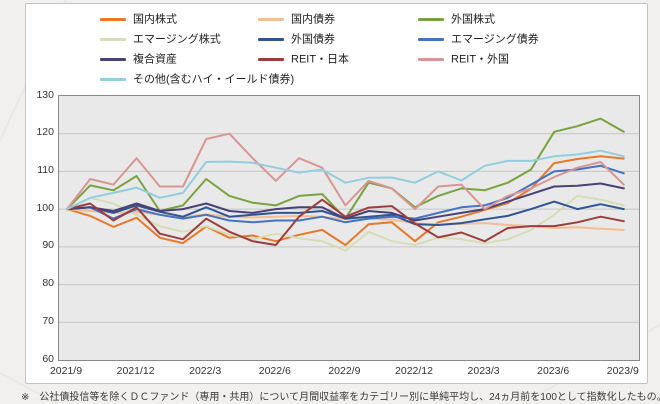 This screenshot has height=404, width=660. I want to click on legend-item-9: その他(含むハイ・イールド債券), so click(197, 79).